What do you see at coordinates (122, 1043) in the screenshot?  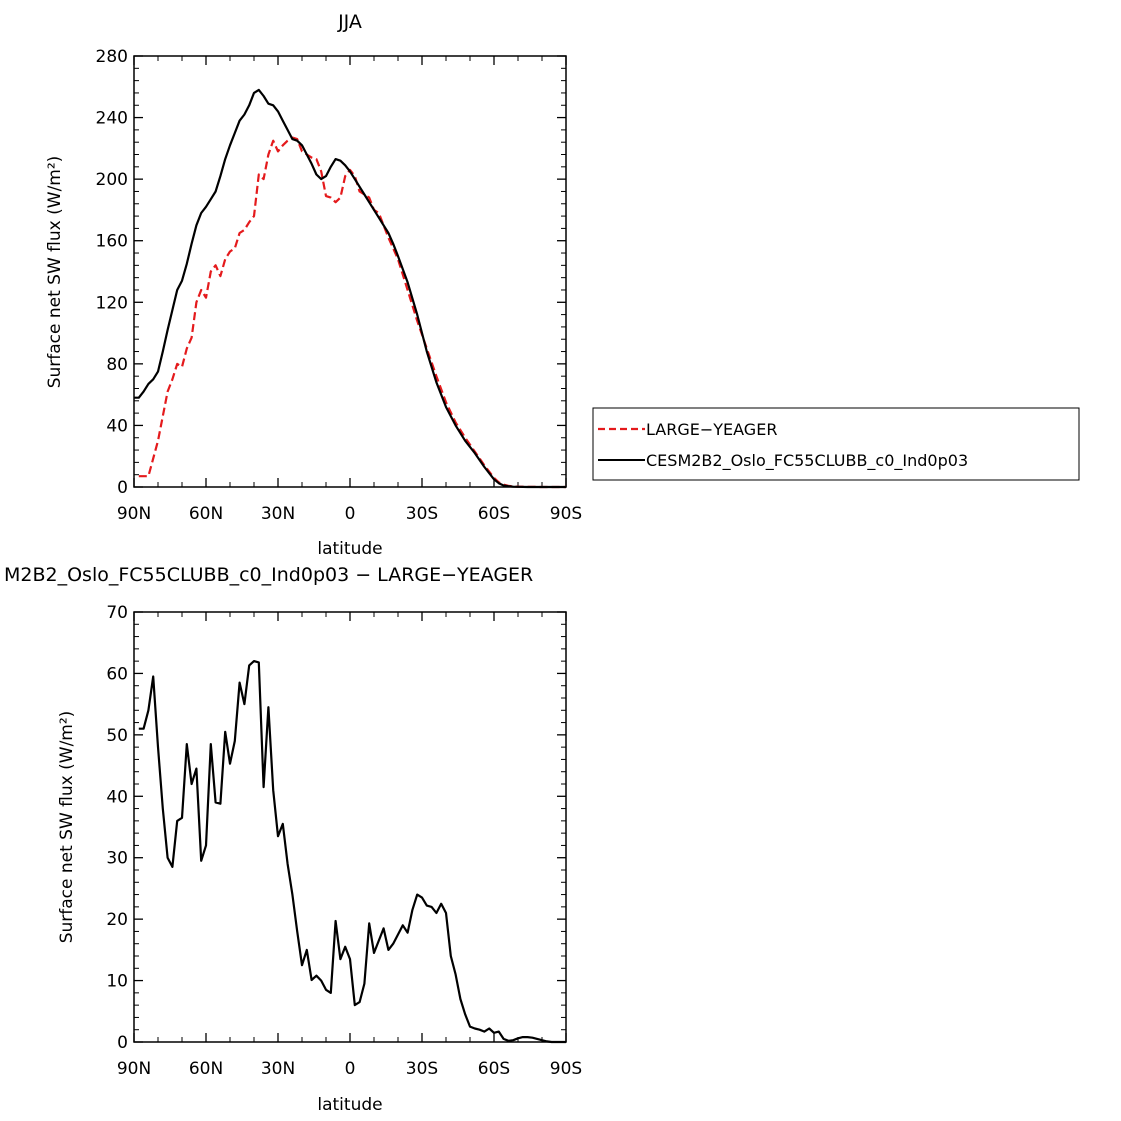 I see `bottom-y-tick-label: 0` at bounding box center [122, 1043].